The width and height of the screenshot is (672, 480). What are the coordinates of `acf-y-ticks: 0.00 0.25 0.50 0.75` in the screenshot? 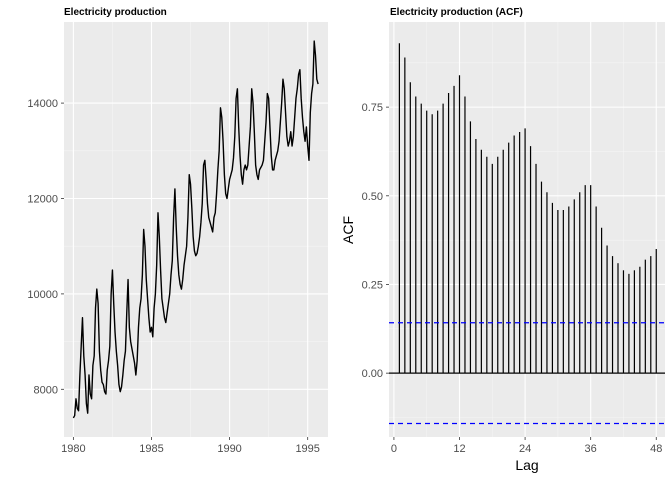 It's located at (375, 241).